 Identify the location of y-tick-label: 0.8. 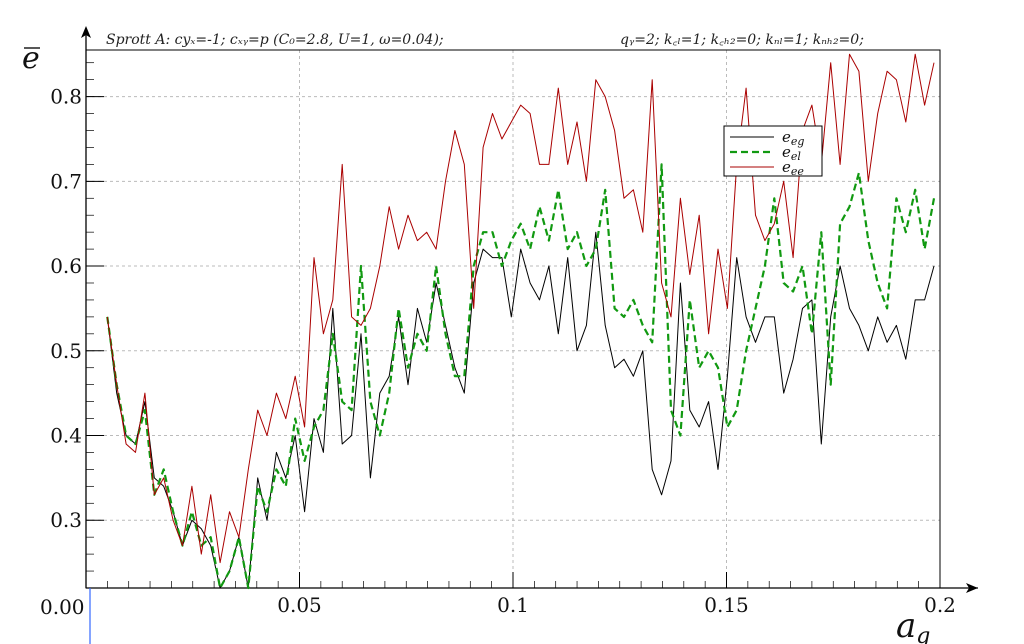
(66, 97).